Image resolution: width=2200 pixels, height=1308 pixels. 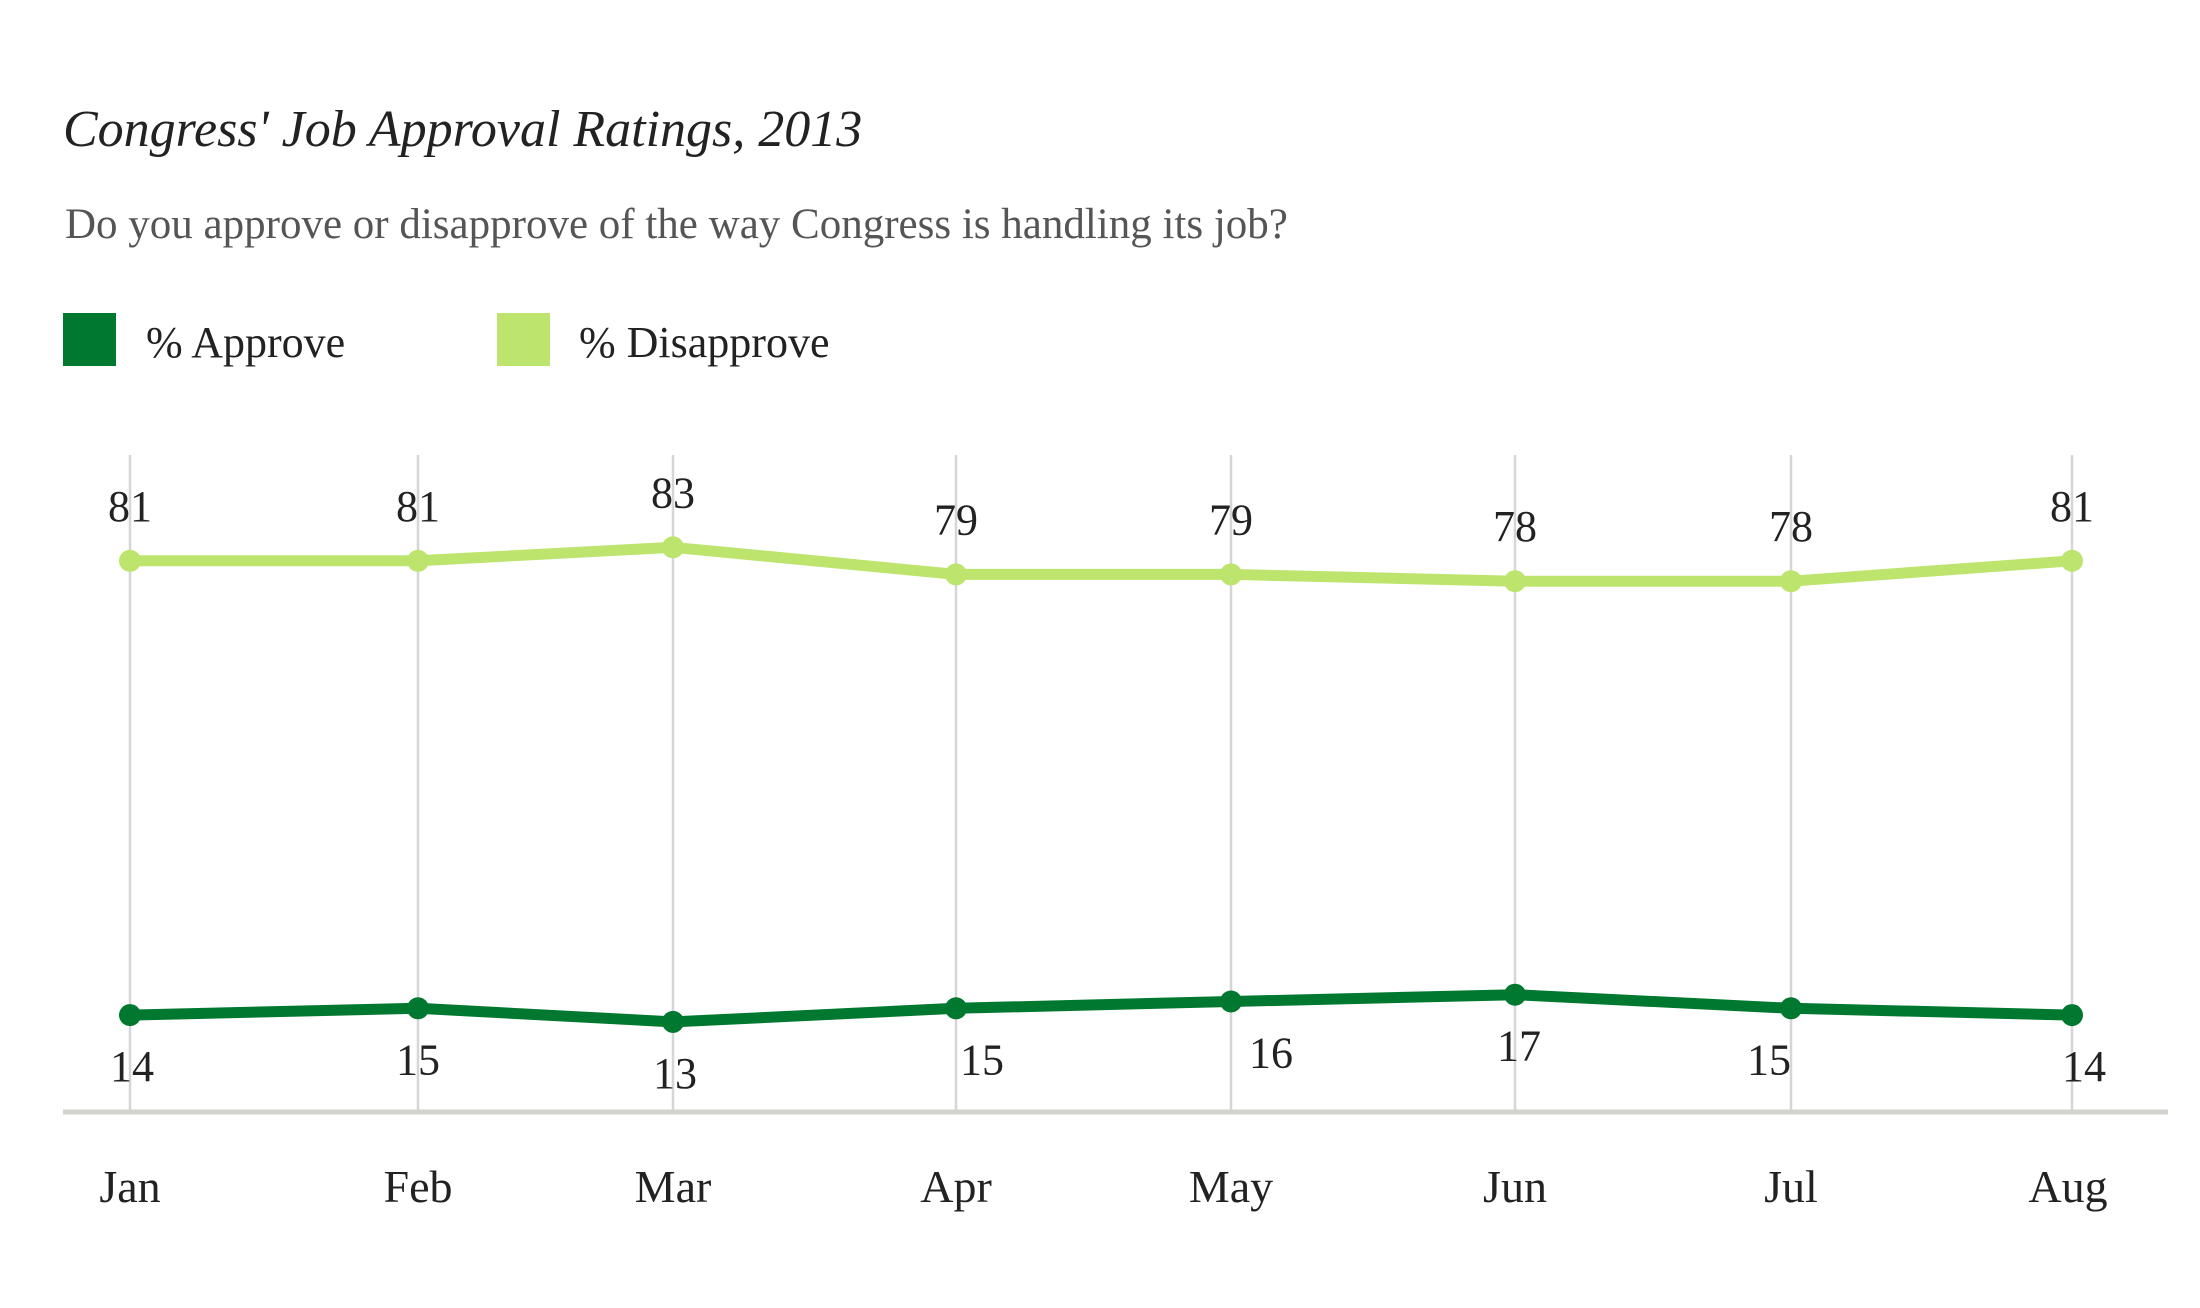 What do you see at coordinates (523, 339) in the screenshot?
I see `legend-swatch-disapprove` at bounding box center [523, 339].